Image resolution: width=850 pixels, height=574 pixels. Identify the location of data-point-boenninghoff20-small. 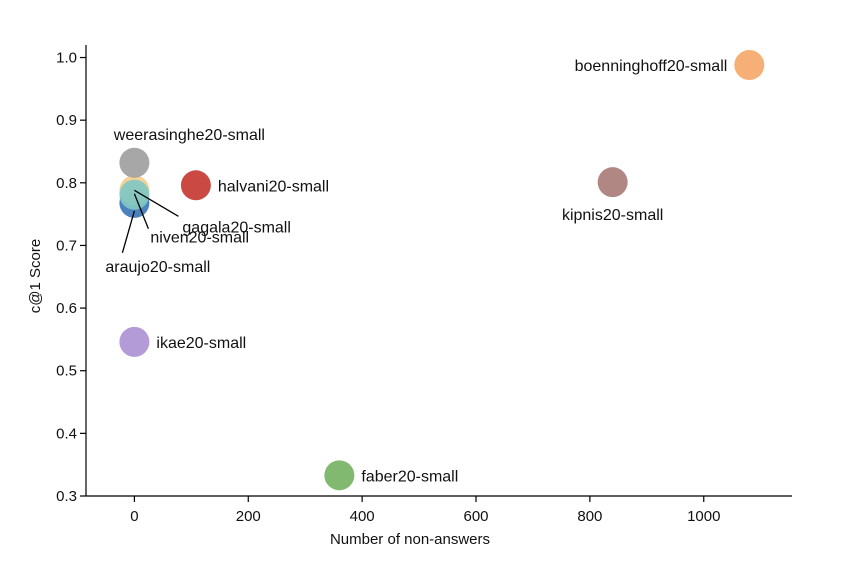
(749, 65).